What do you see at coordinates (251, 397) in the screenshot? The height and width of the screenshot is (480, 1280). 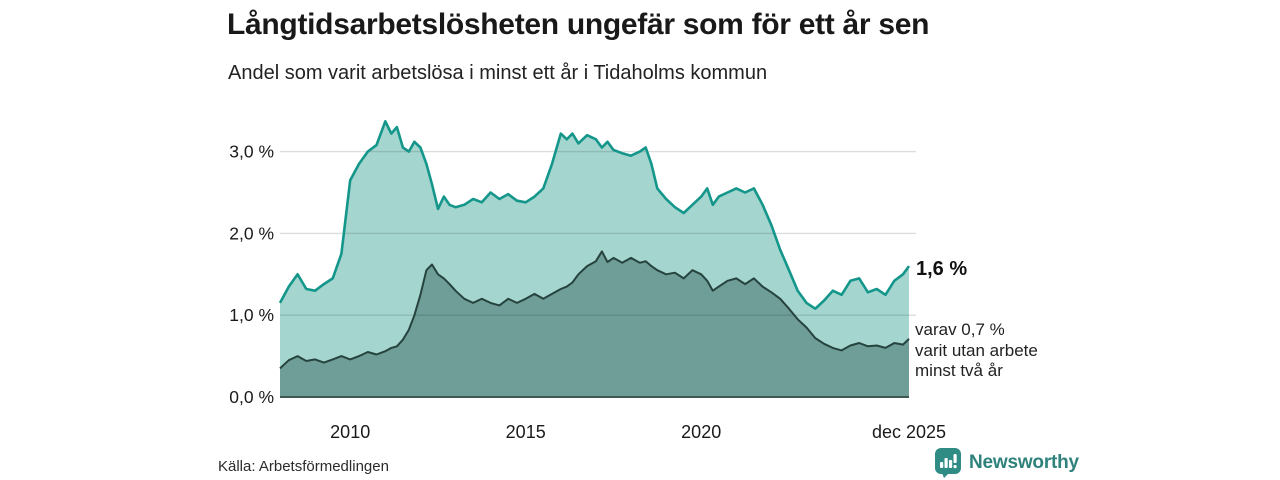 I see `y-axis-tick-label: 0,0 %` at bounding box center [251, 397].